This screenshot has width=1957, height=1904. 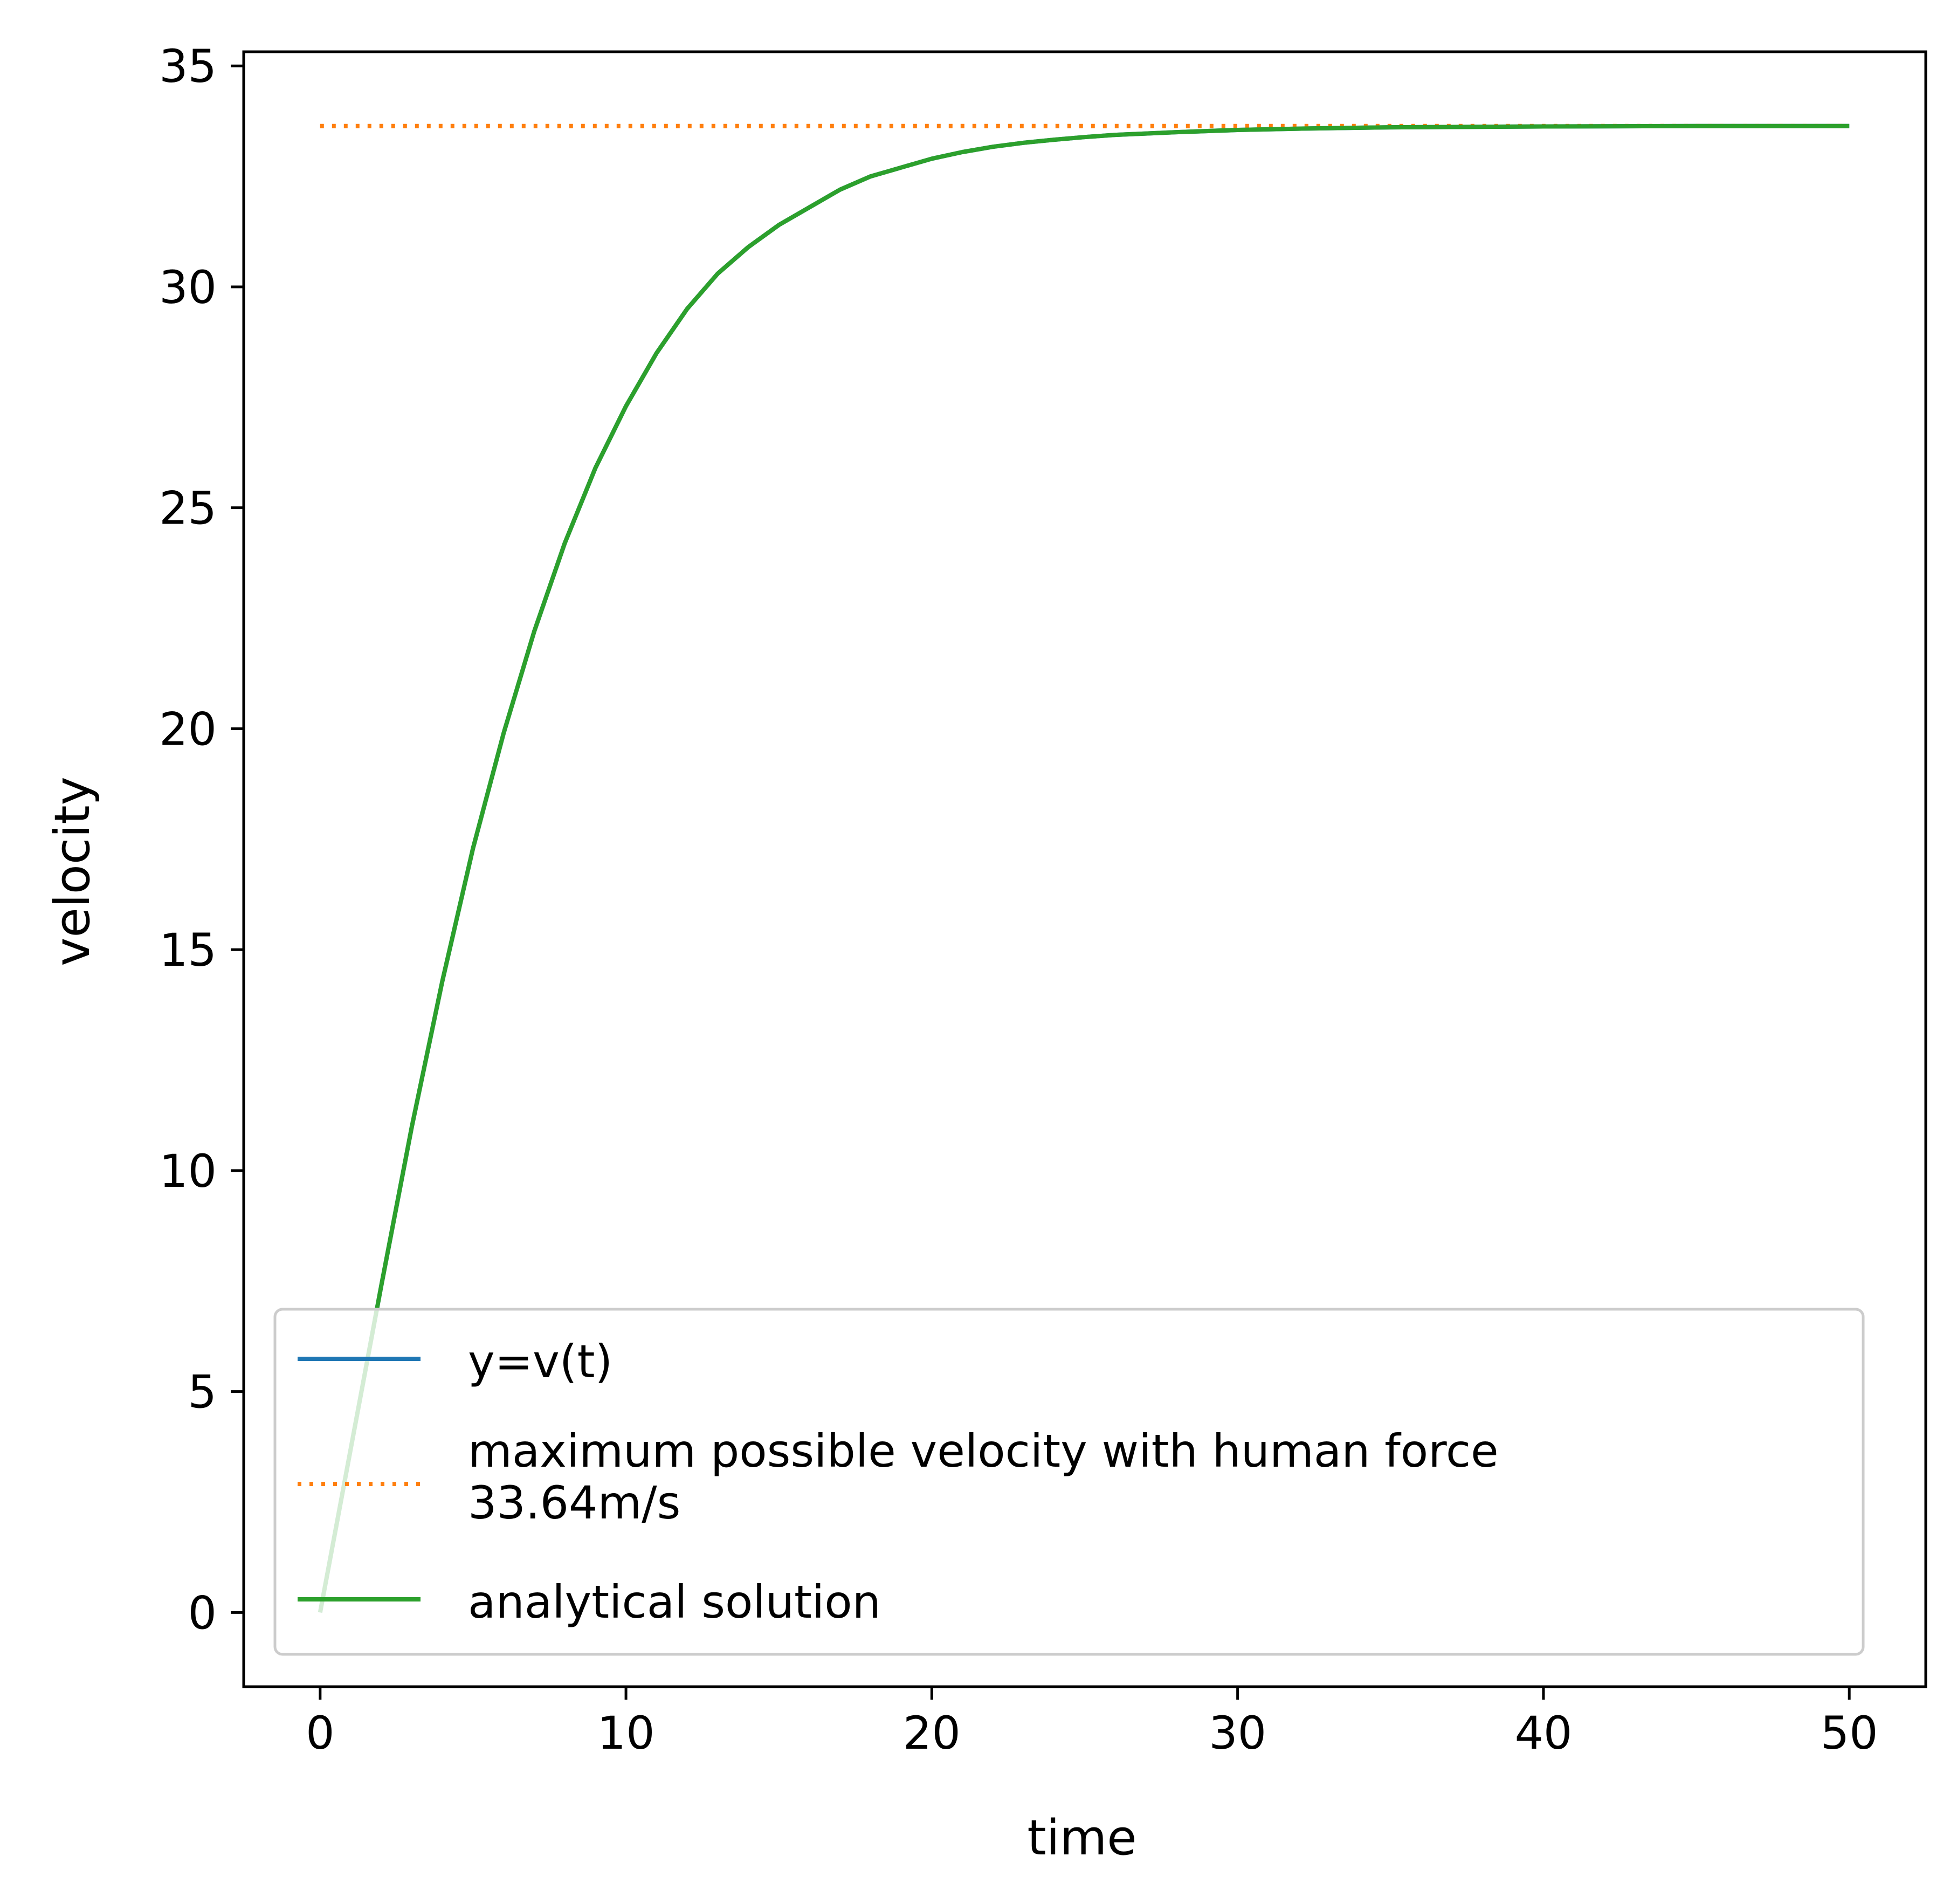 What do you see at coordinates (188, 950) in the screenshot?
I see `y-tick-label: 15` at bounding box center [188, 950].